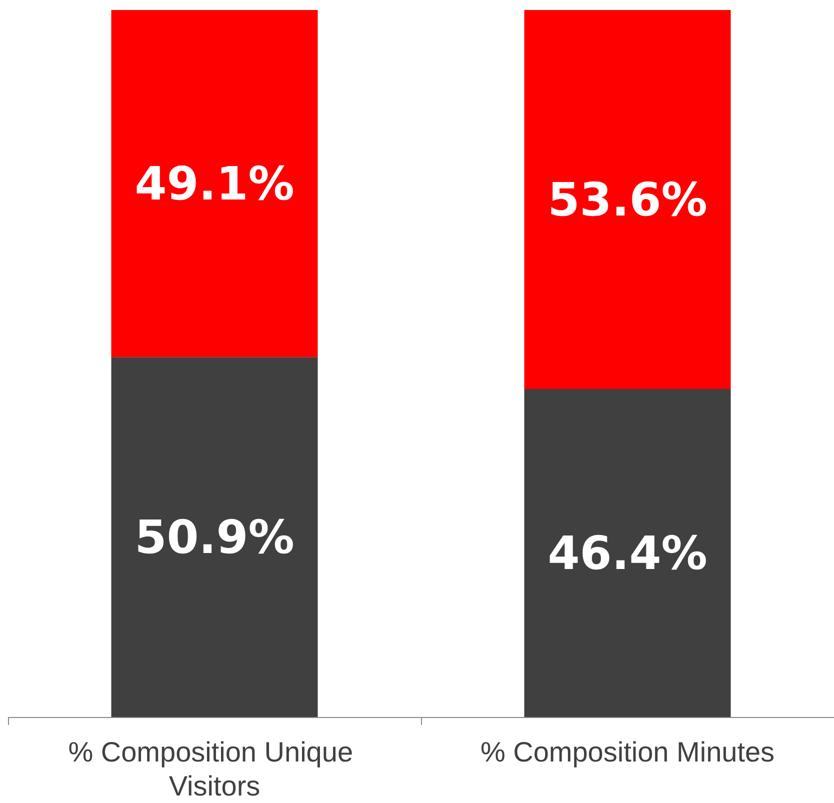 The width and height of the screenshot is (834, 803). What do you see at coordinates (214, 769) in the screenshot?
I see `x-tick-label: % Composition Unique Visitors` at bounding box center [214, 769].